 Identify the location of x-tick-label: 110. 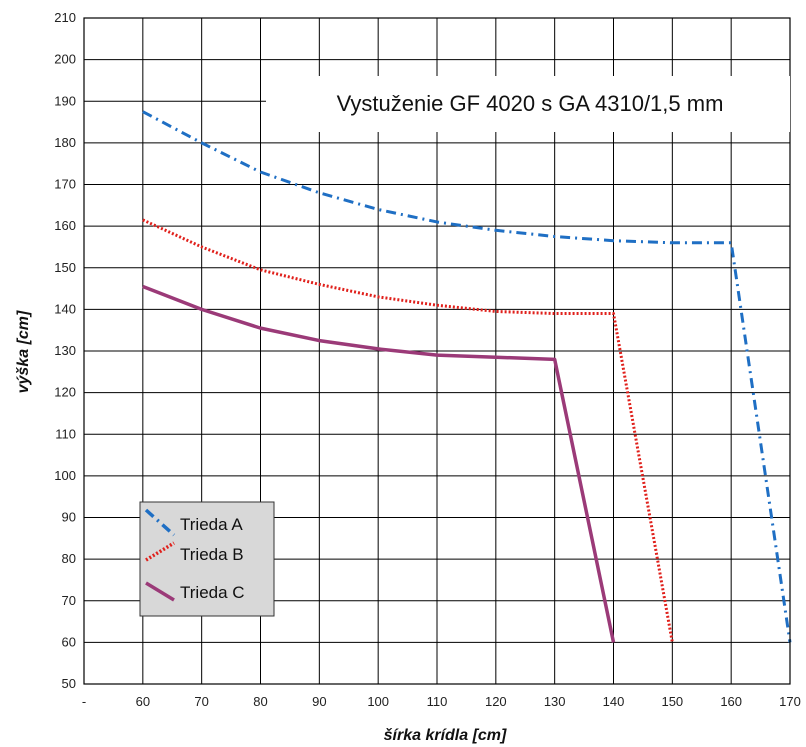
(437, 701).